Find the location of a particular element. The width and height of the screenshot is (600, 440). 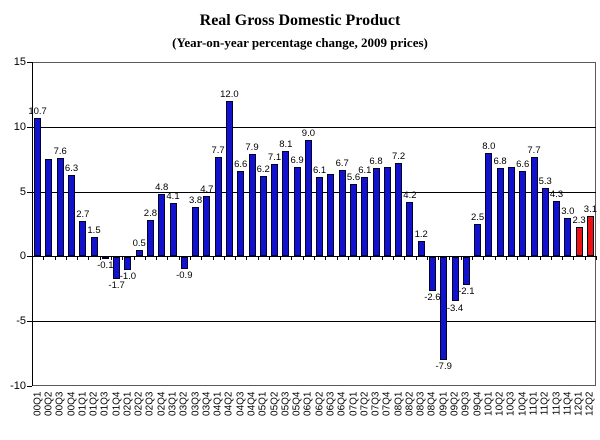

bar-value-label: 2.3 is located at coordinates (579, 220).